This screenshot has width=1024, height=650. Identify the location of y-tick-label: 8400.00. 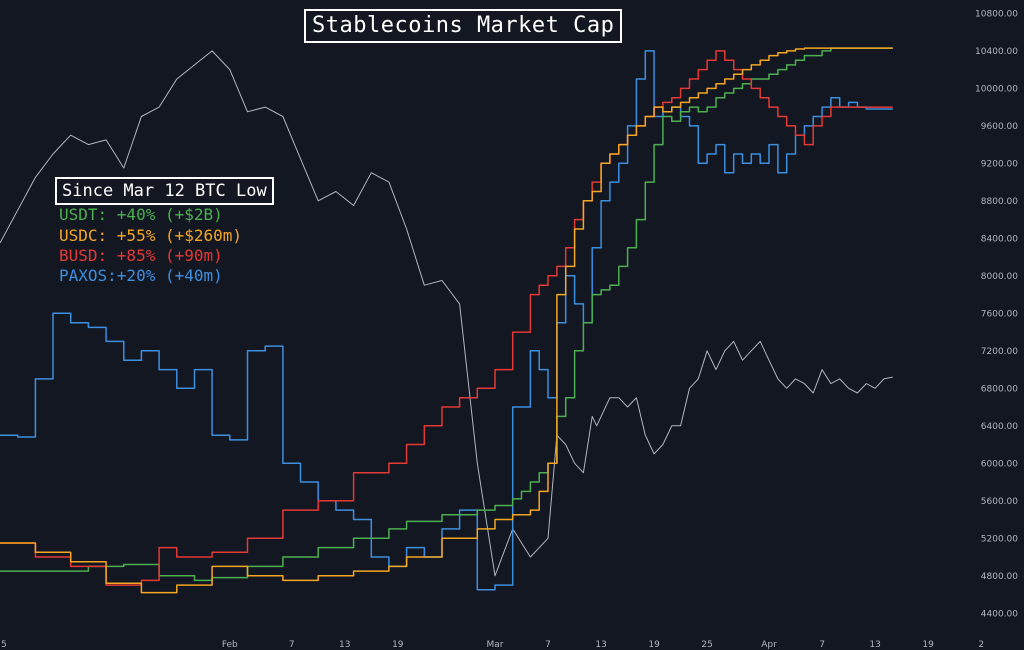
(999, 239).